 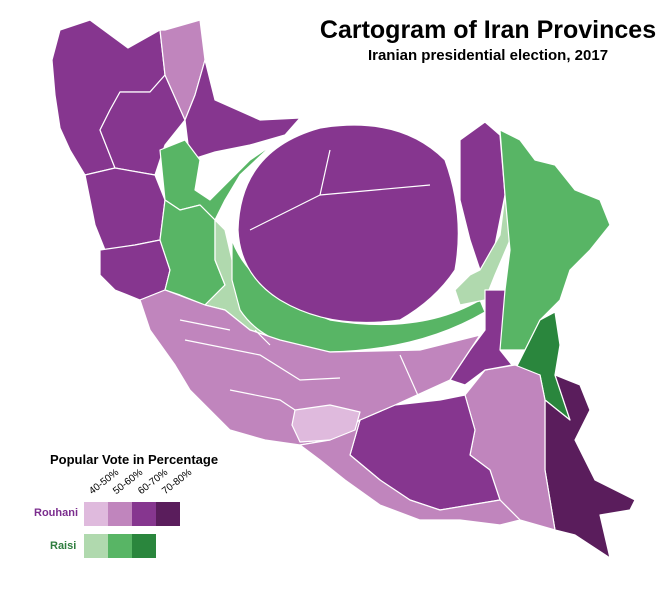 What do you see at coordinates (63, 546) in the screenshot?
I see `legend-row-label-raisi: Raisi` at bounding box center [63, 546].